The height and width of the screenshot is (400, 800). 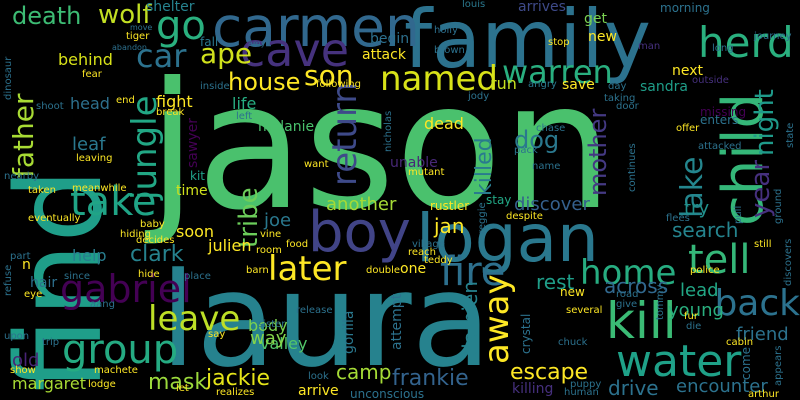 I want to click on word-fear: fear, so click(x=92, y=74).